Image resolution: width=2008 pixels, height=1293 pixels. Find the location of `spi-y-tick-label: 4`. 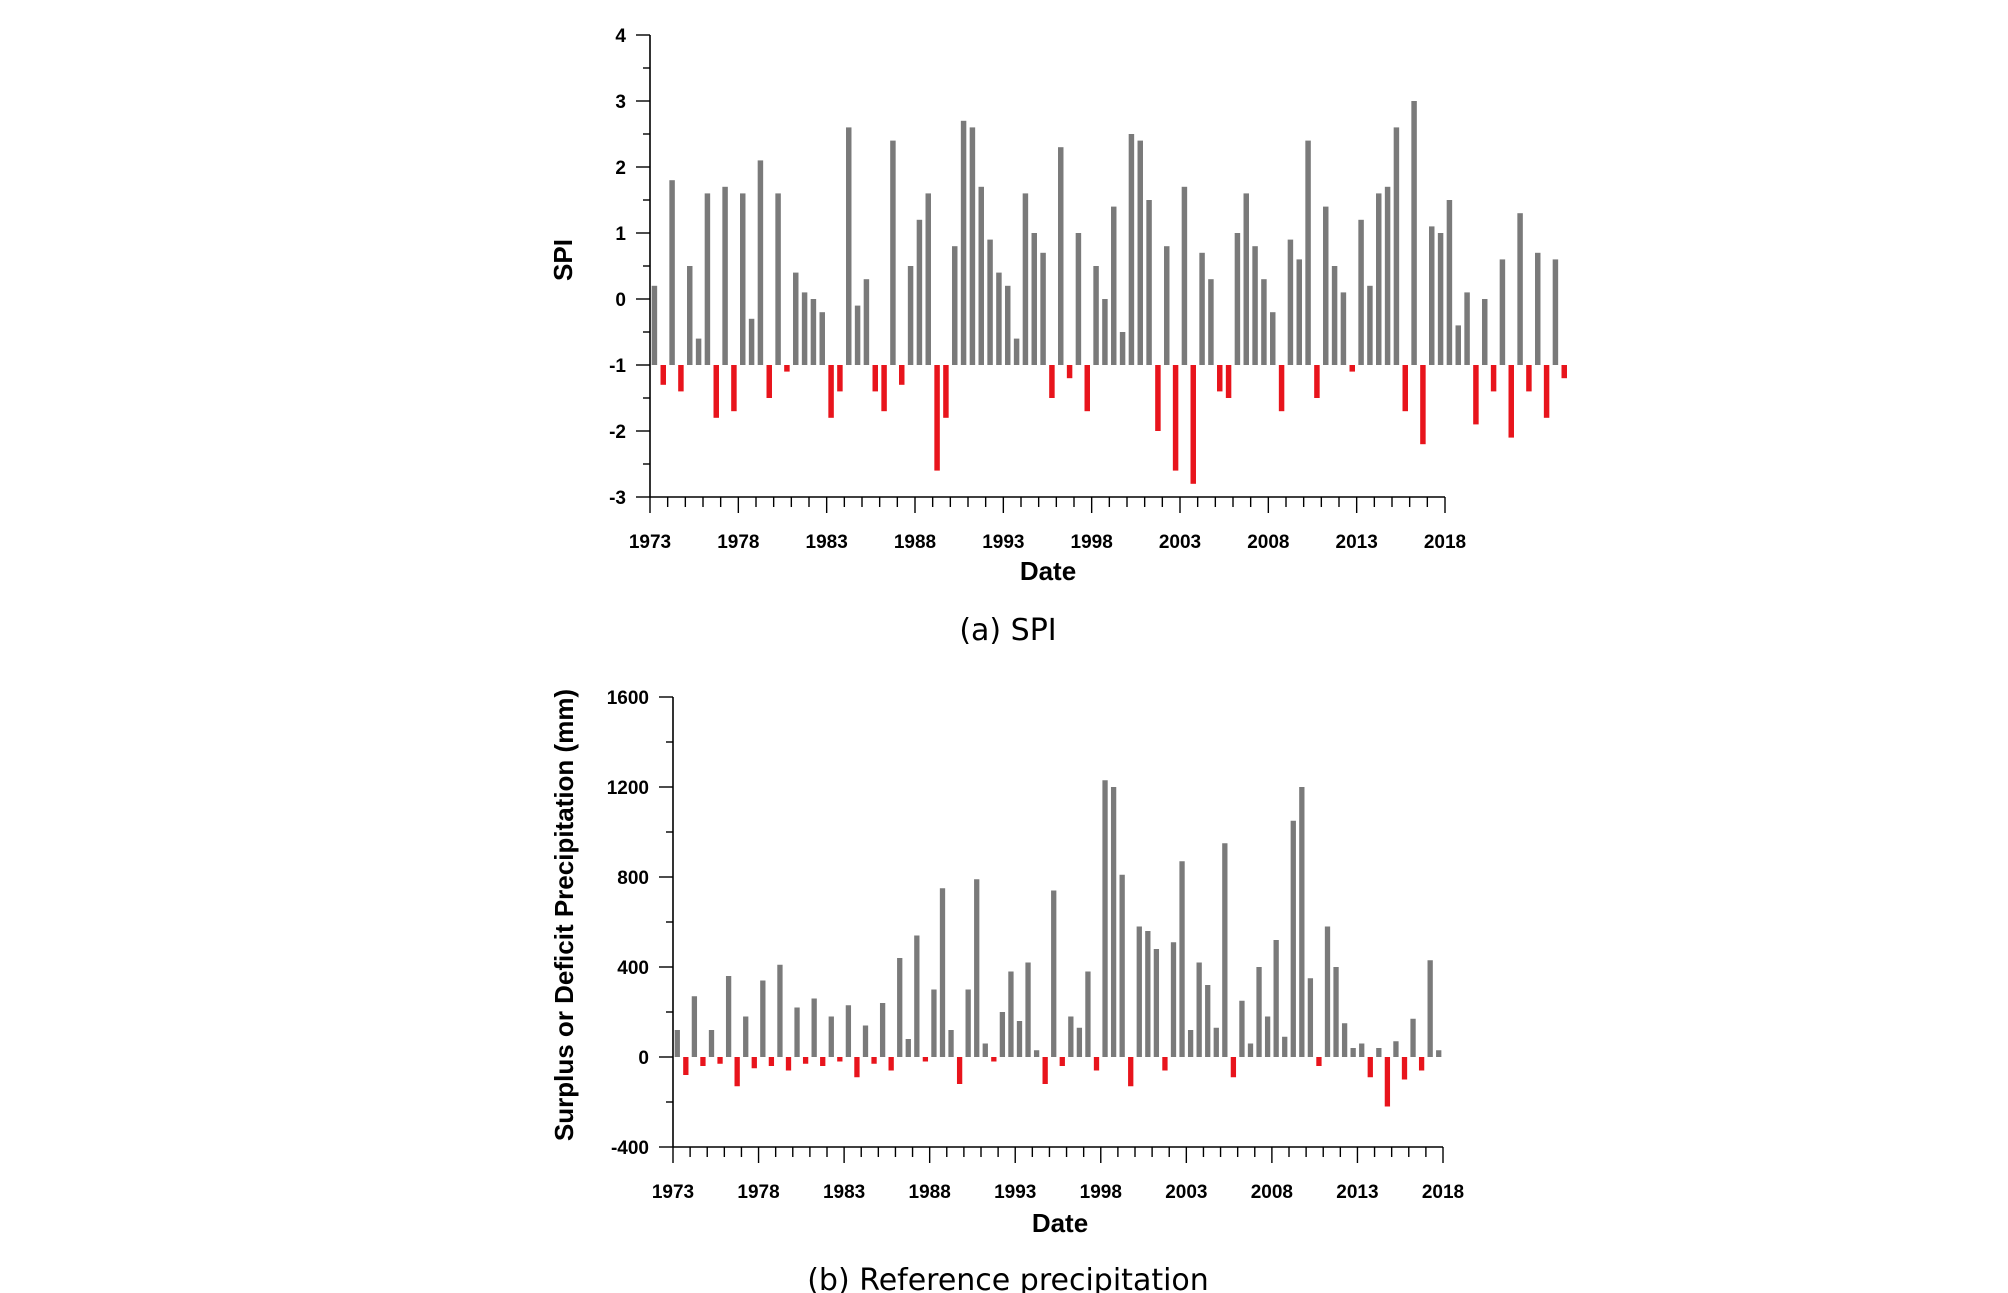

spi-y-tick-label: 4 is located at coordinates (620, 36).